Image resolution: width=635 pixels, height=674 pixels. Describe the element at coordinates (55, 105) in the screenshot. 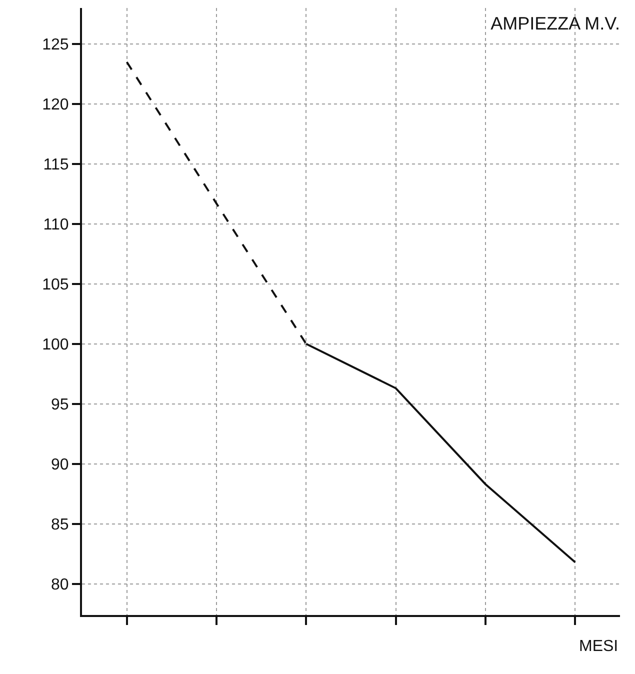

I see `y-tick-label: 120` at that location.